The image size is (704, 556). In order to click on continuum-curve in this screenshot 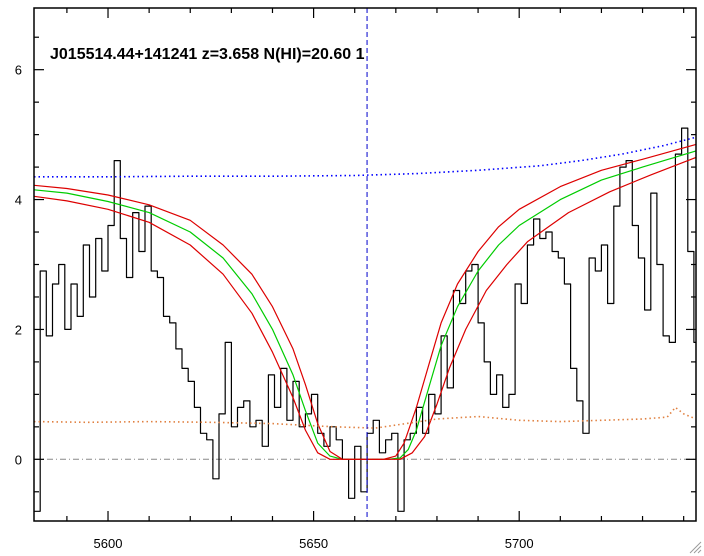, I will do `click(365, 157)`.